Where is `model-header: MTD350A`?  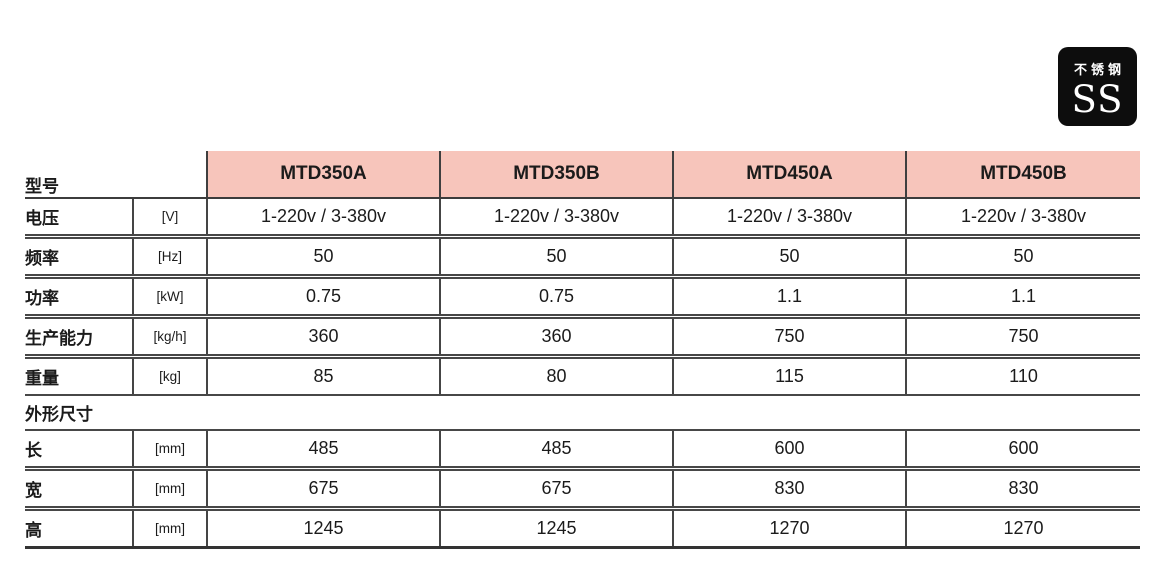
model-header: MTD350A is located at coordinates (323, 175).